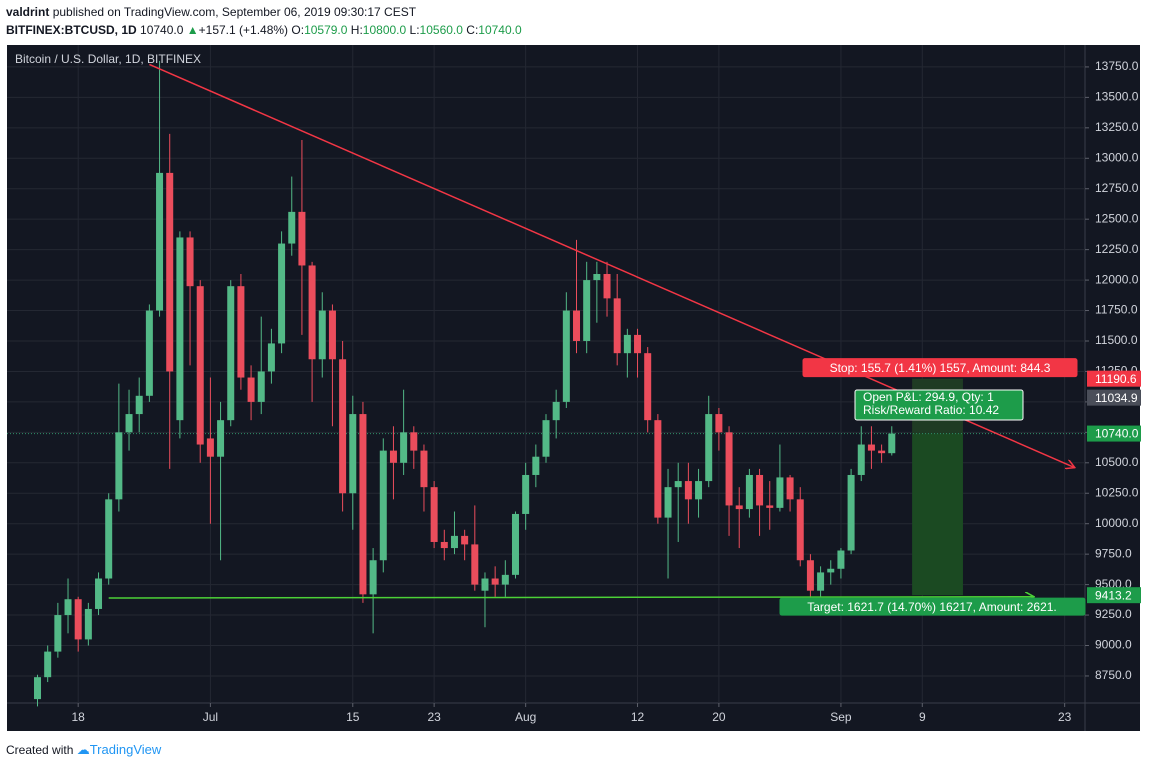 The height and width of the screenshot is (768, 1153). Describe the element at coordinates (1116, 310) in the screenshot. I see `y-tick-label: 11750.0` at that location.